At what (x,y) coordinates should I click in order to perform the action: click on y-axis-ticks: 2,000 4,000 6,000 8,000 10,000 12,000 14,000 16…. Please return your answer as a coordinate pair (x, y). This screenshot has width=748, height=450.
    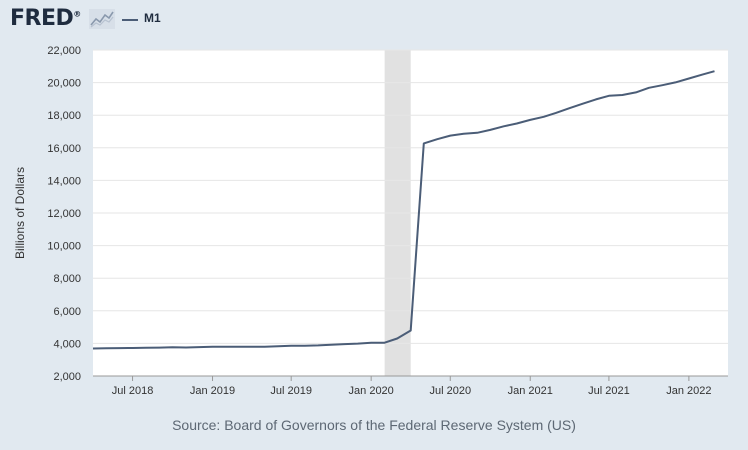
    Looking at the image, I should click on (64, 214).